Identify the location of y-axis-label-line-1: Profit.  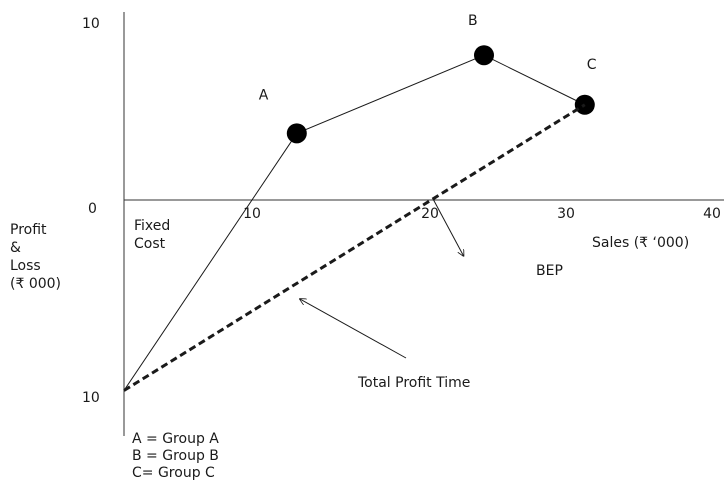
(28, 230).